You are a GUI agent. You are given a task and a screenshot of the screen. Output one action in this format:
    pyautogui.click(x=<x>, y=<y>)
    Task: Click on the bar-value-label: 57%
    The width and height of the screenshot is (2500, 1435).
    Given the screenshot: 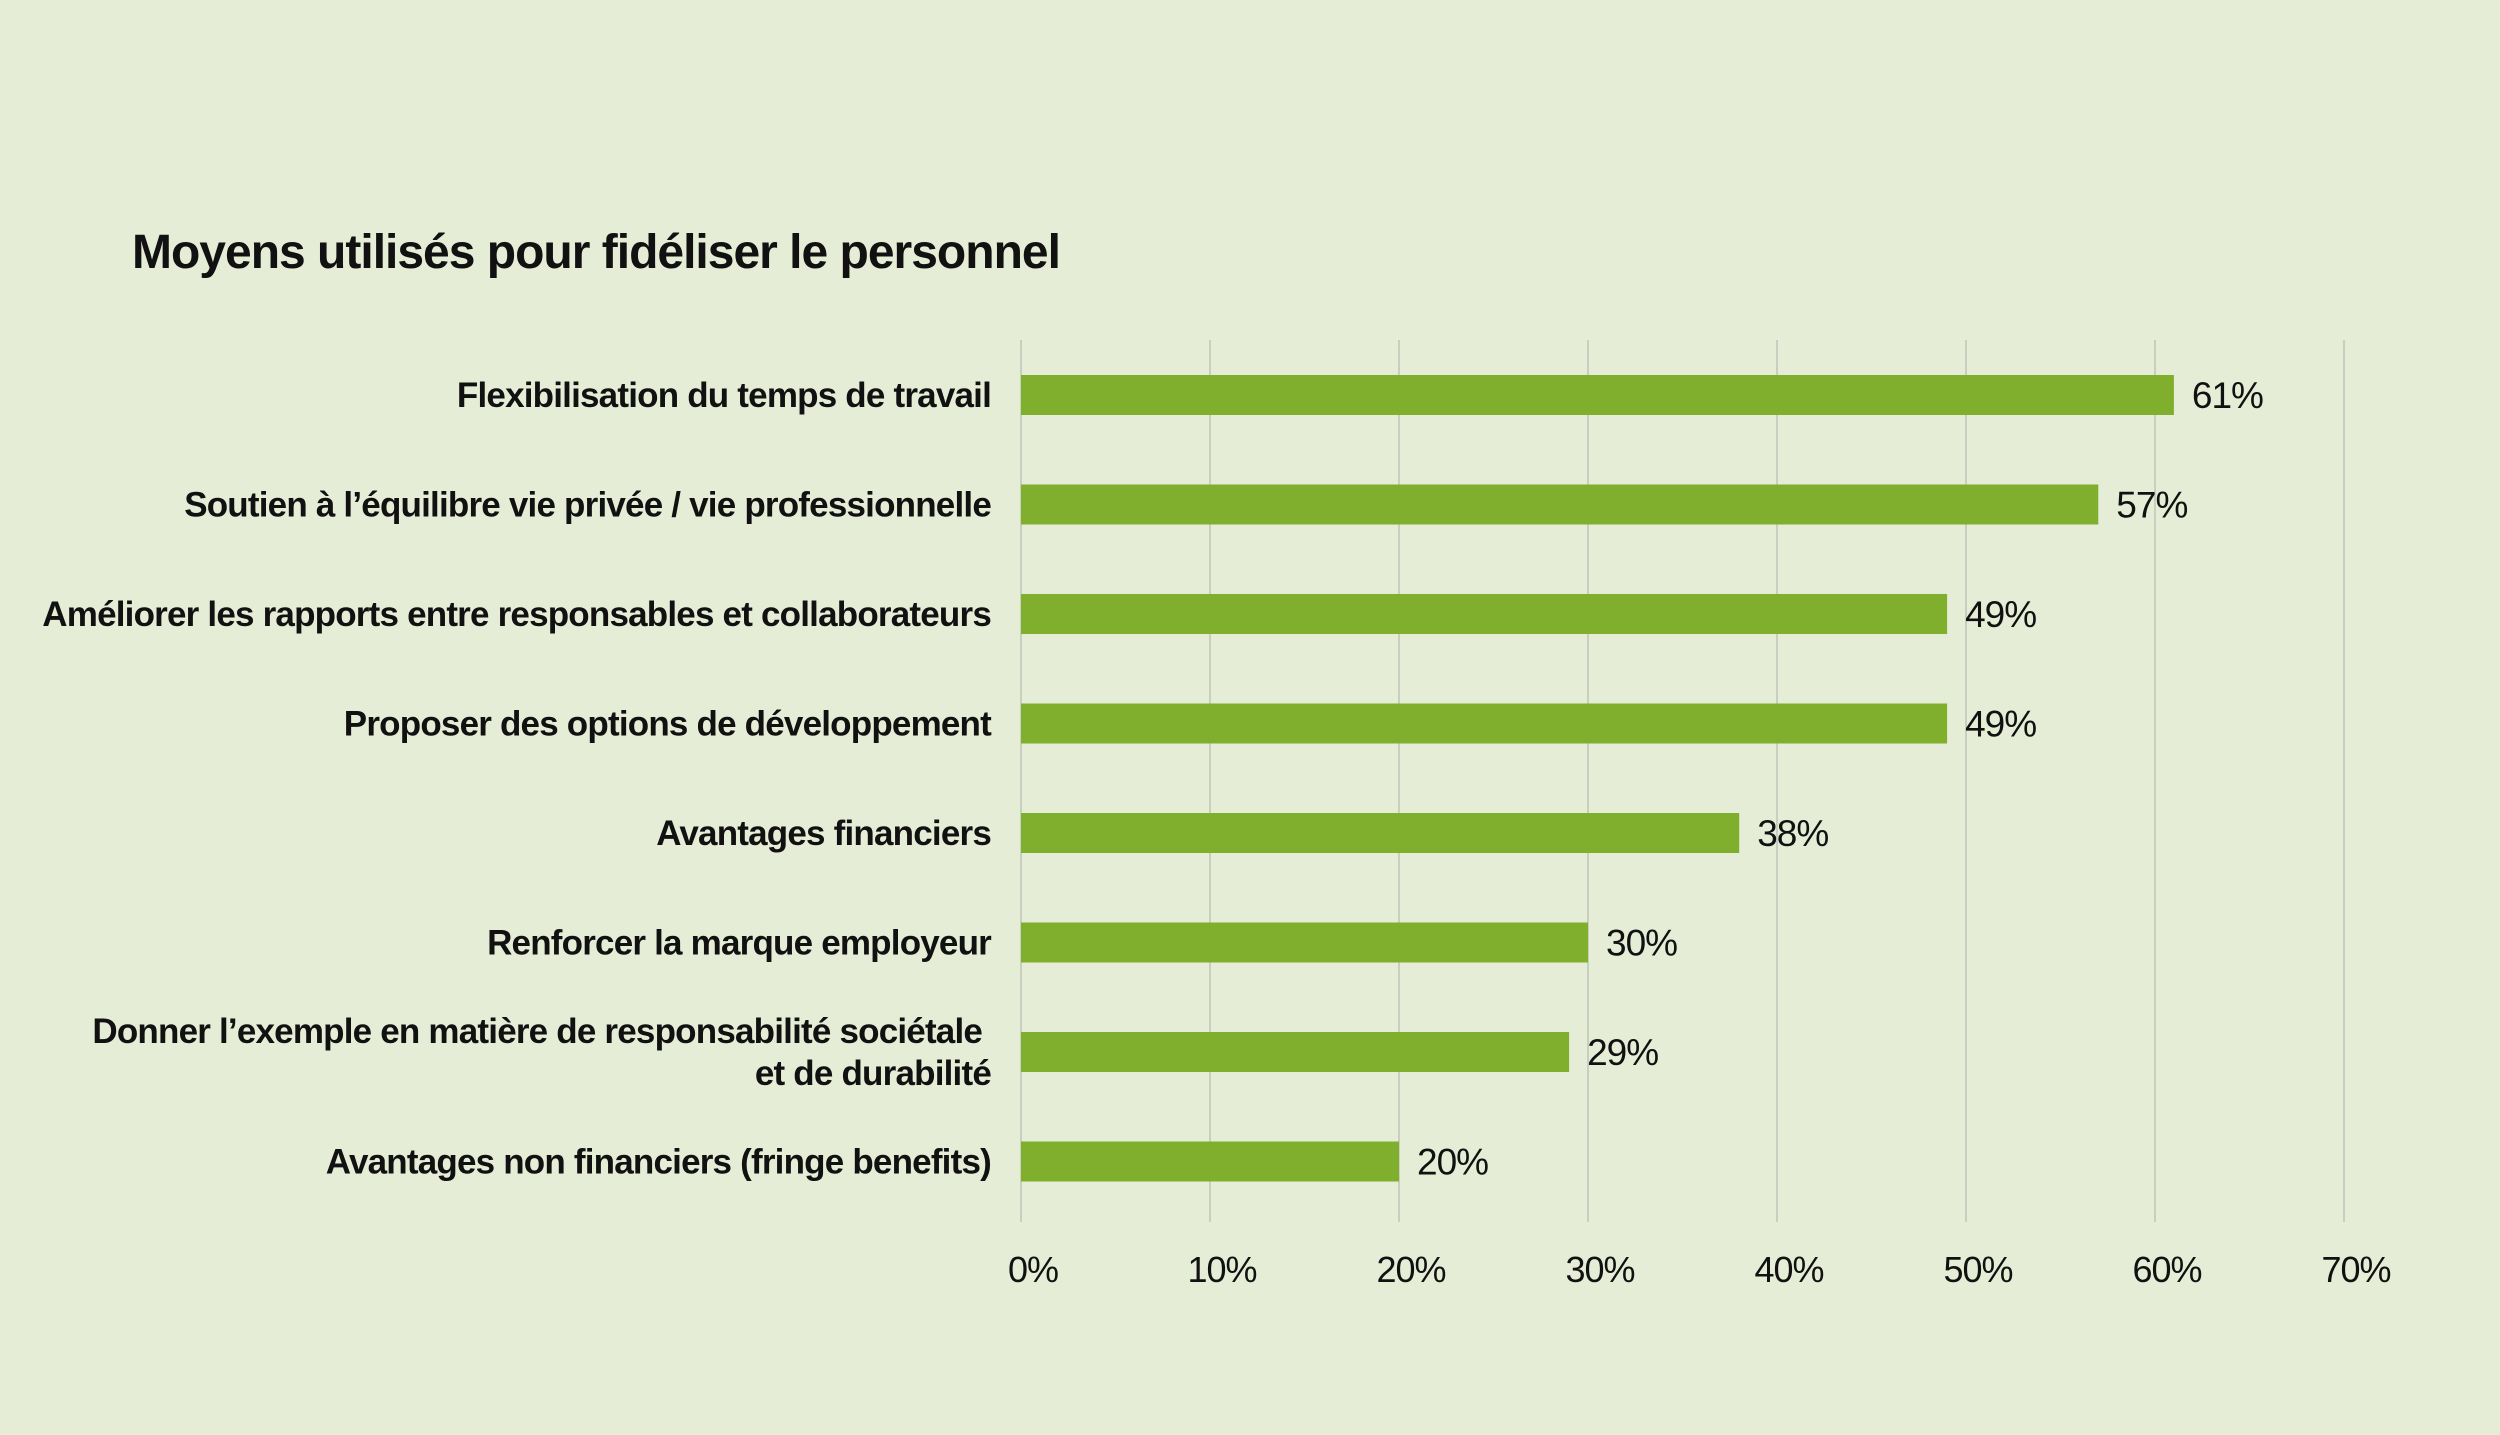 What is the action you would take?
    pyautogui.click(x=2151, y=505)
    